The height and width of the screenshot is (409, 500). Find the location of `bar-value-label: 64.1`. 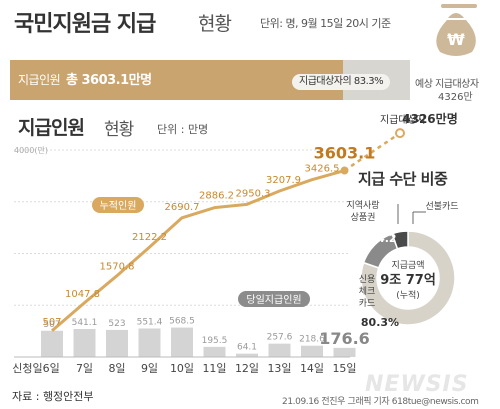

bar-value-label: 64.1 is located at coordinates (247, 348).